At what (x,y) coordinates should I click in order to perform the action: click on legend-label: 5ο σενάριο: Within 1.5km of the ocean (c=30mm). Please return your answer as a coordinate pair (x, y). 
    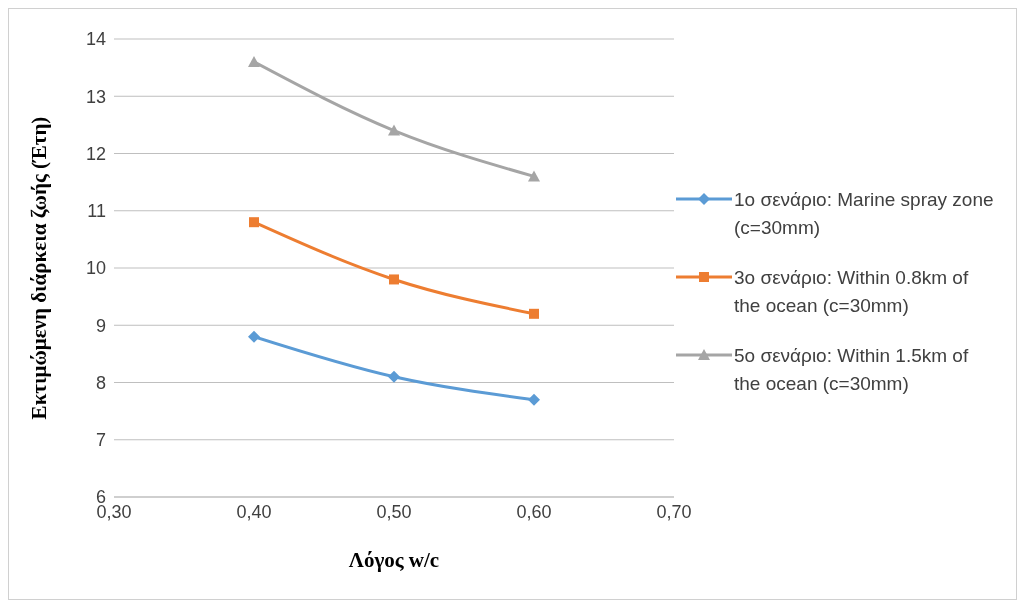
    Looking at the image, I should click on (852, 370).